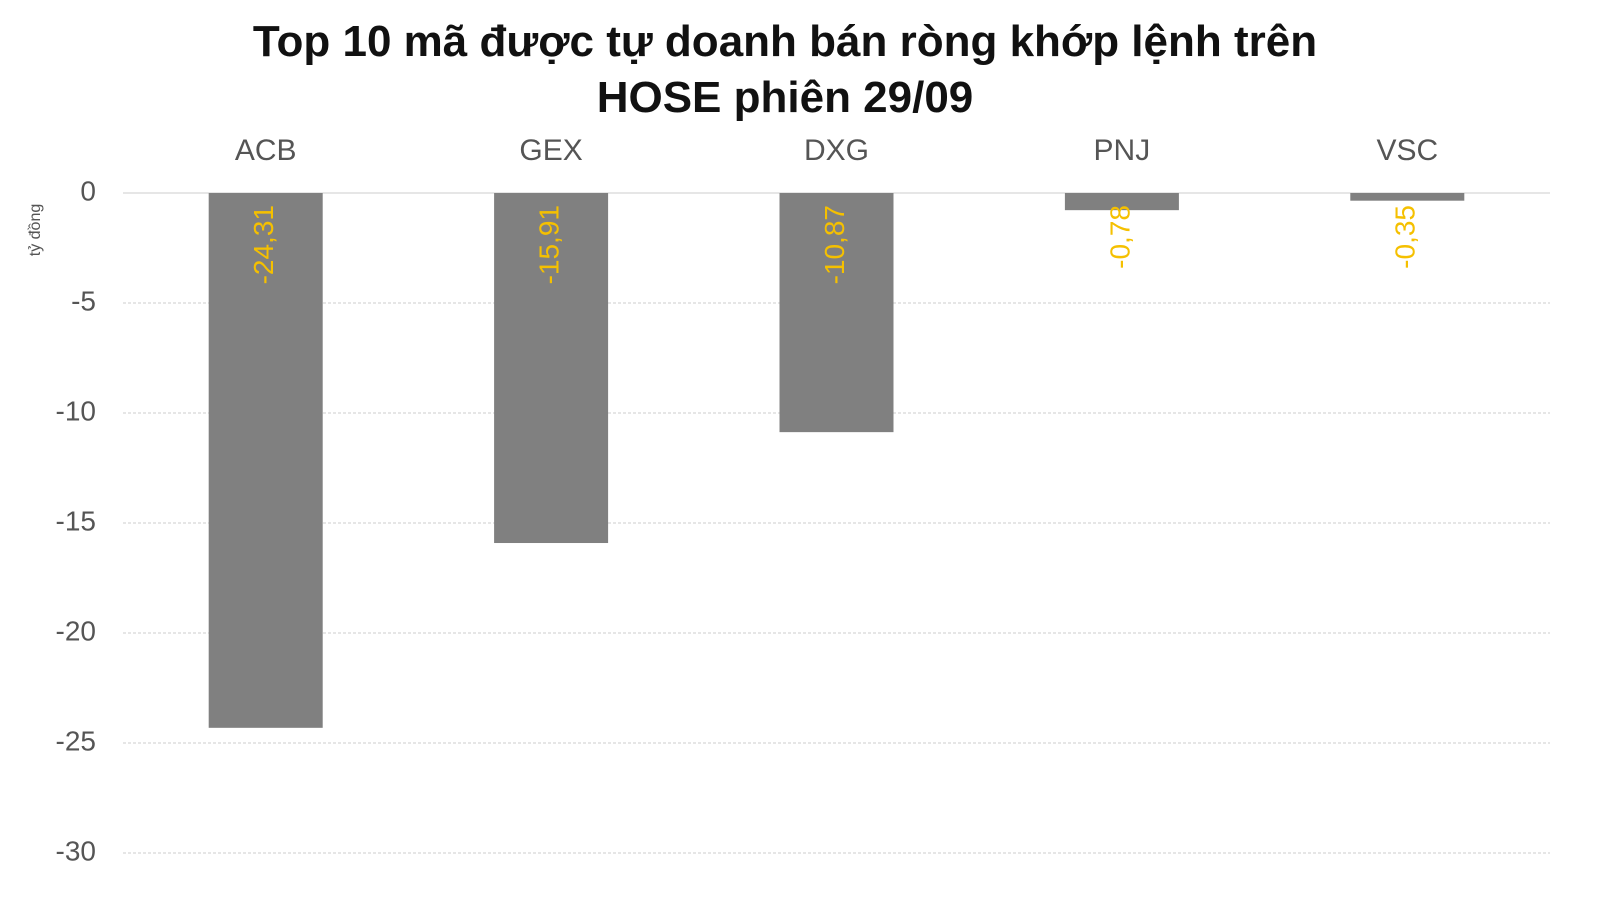 The height and width of the screenshot is (899, 1600). I want to click on x-tick-label: PNJ, so click(1122, 150).